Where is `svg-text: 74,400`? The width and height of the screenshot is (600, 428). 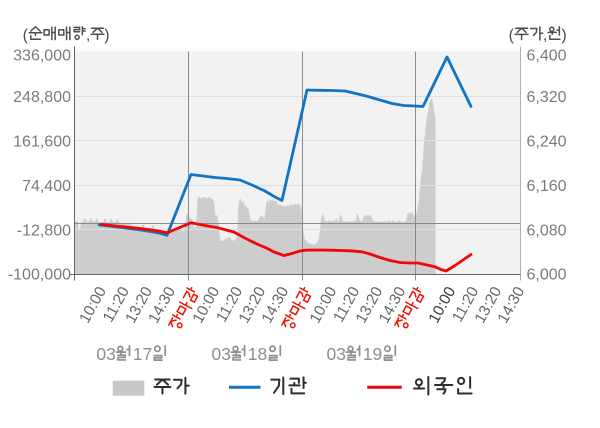 svg-text: 74,400 is located at coordinates (46, 186).